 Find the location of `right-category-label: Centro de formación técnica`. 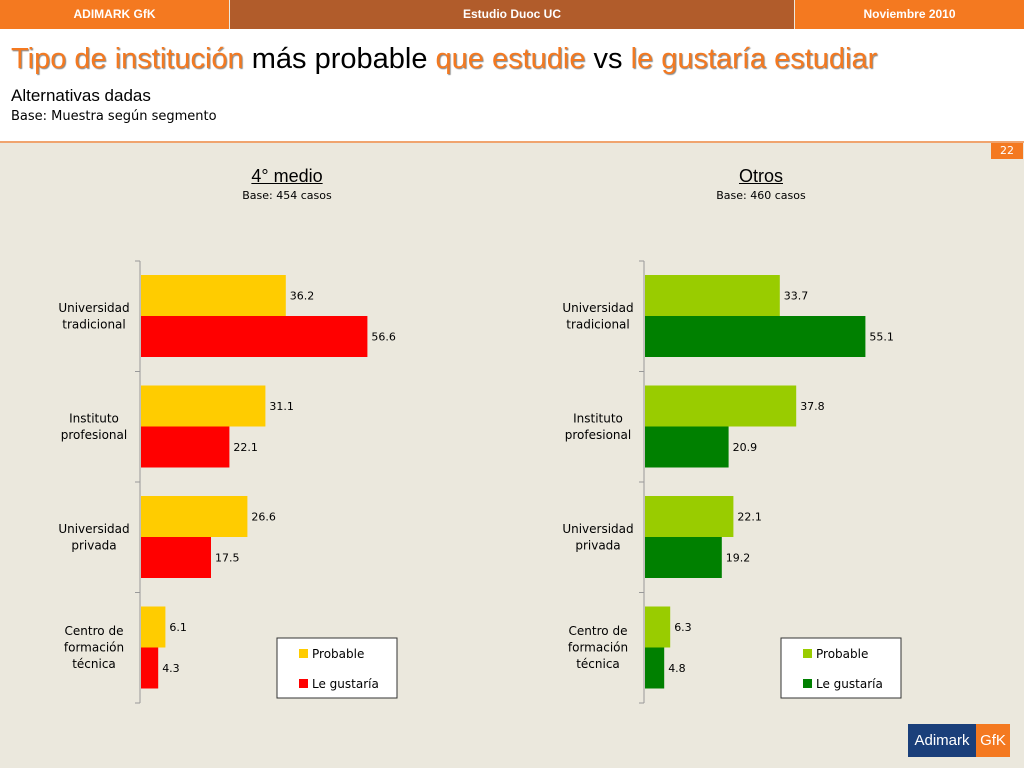

right-category-label: Centro de formación técnica is located at coordinates (598, 647).